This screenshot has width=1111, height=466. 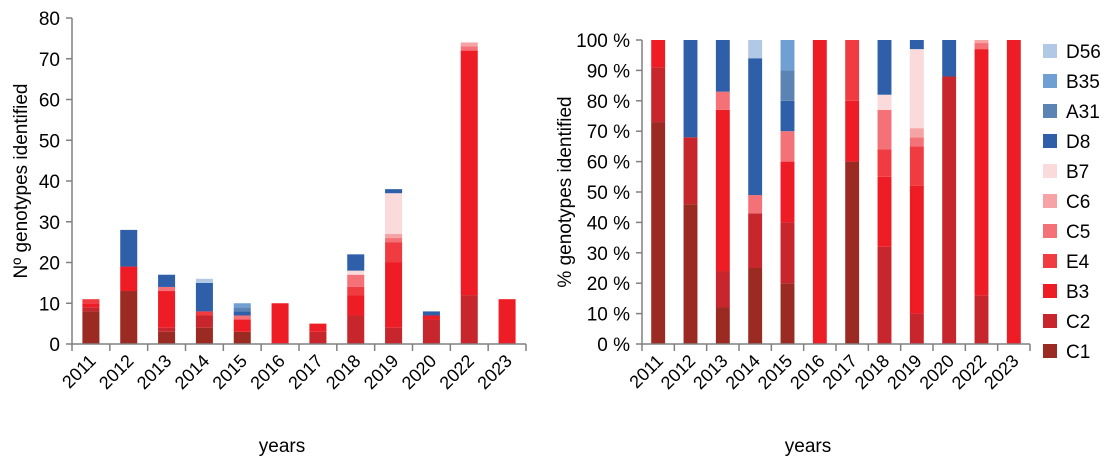 What do you see at coordinates (646, 372) in the screenshot?
I see `x-tick-label: 2011` at bounding box center [646, 372].